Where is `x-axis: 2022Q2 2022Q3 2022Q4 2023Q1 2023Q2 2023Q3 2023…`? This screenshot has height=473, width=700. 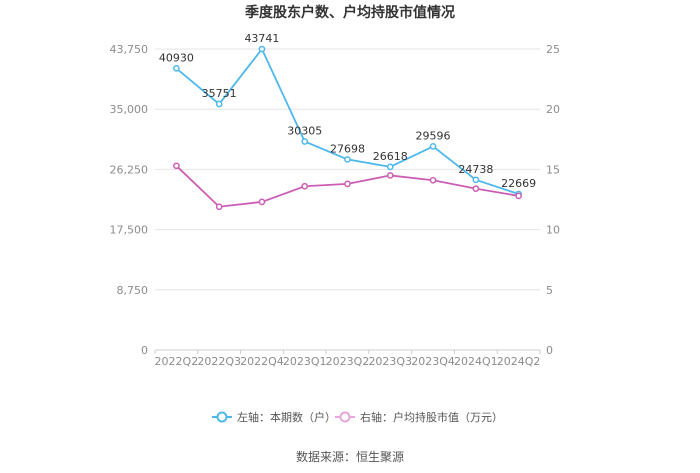 x-axis: 2022Q2 2022Q3 2022Q4 2023Q1 2023Q2 2023Q3 2023… is located at coordinates (347, 359).